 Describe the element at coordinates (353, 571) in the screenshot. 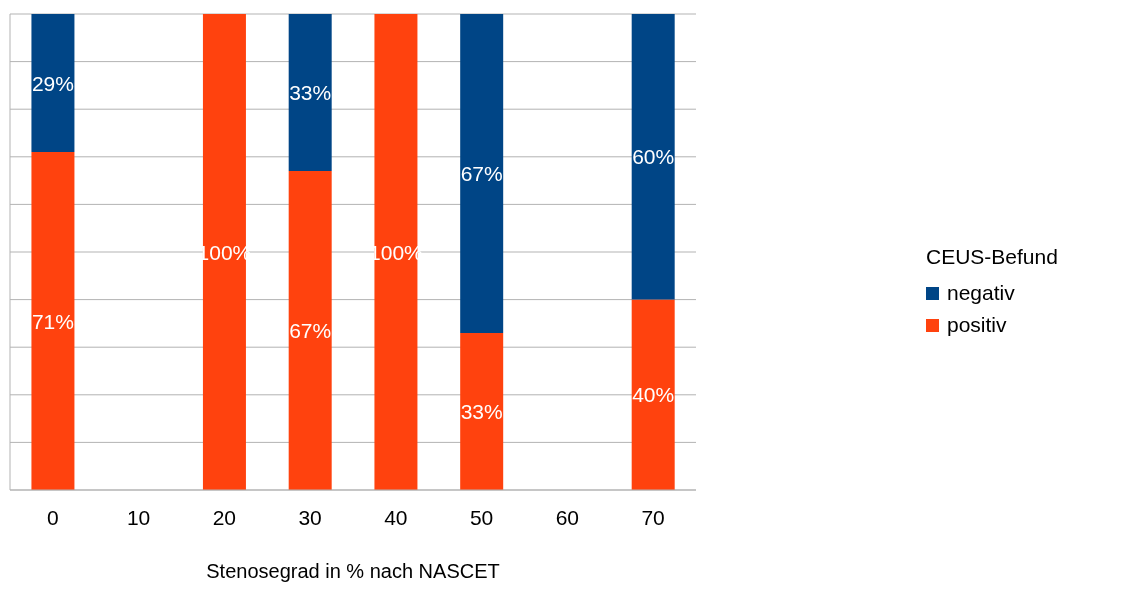

I see `x-axis-title: Stenosegrad in % nach NASCET` at that location.